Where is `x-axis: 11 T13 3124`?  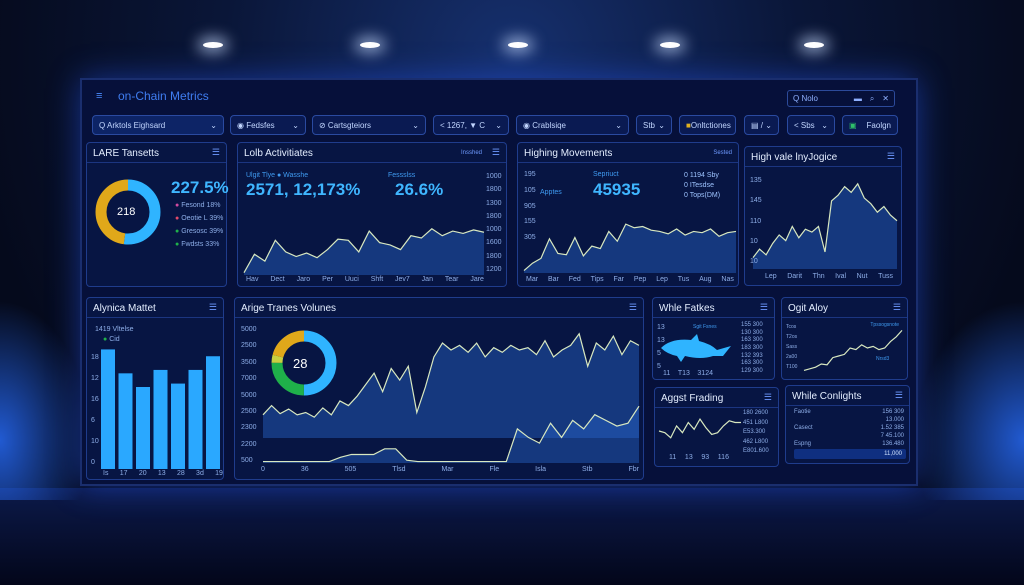 x-axis: 11 T13 3124 is located at coordinates (688, 373).